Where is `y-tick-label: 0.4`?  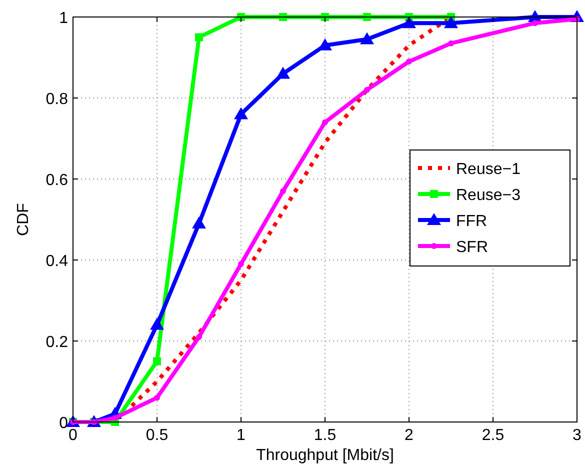
y-tick-label: 0.4 is located at coordinates (57, 261).